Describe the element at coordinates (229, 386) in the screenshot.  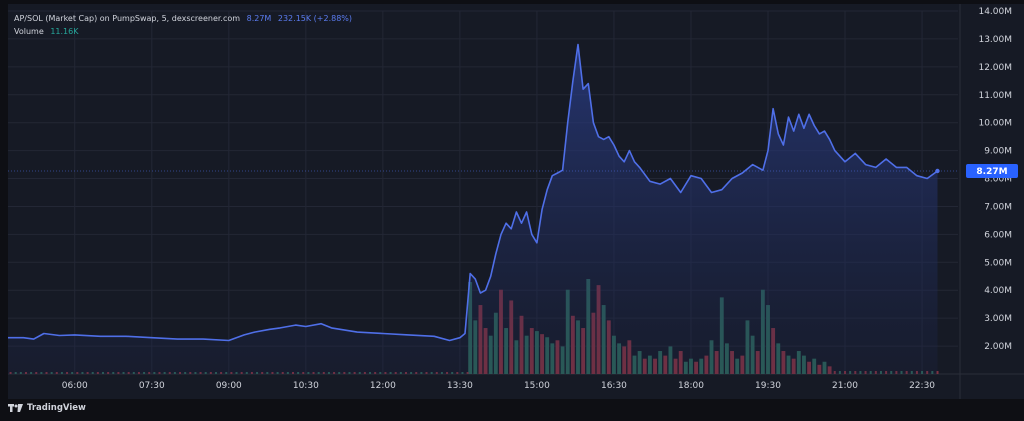
I see `x-tick-label-2: 09:00` at that location.